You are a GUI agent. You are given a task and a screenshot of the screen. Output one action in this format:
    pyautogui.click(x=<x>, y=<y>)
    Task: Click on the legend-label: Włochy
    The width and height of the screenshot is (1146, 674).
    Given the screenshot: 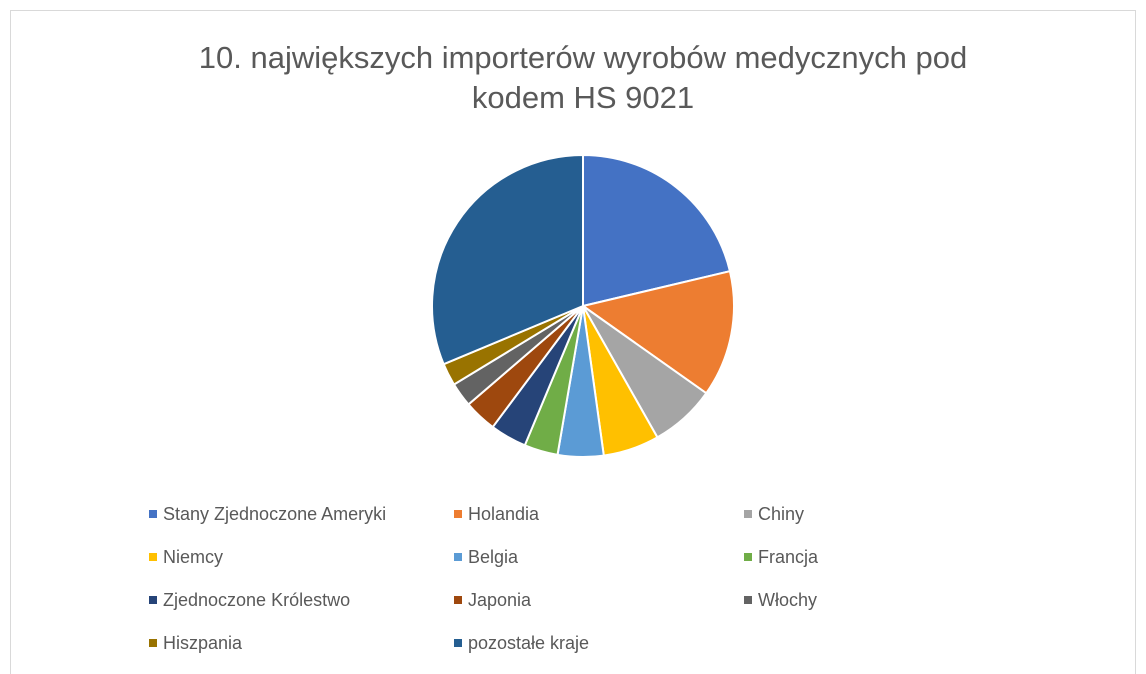 What is the action you would take?
    pyautogui.click(x=787, y=600)
    